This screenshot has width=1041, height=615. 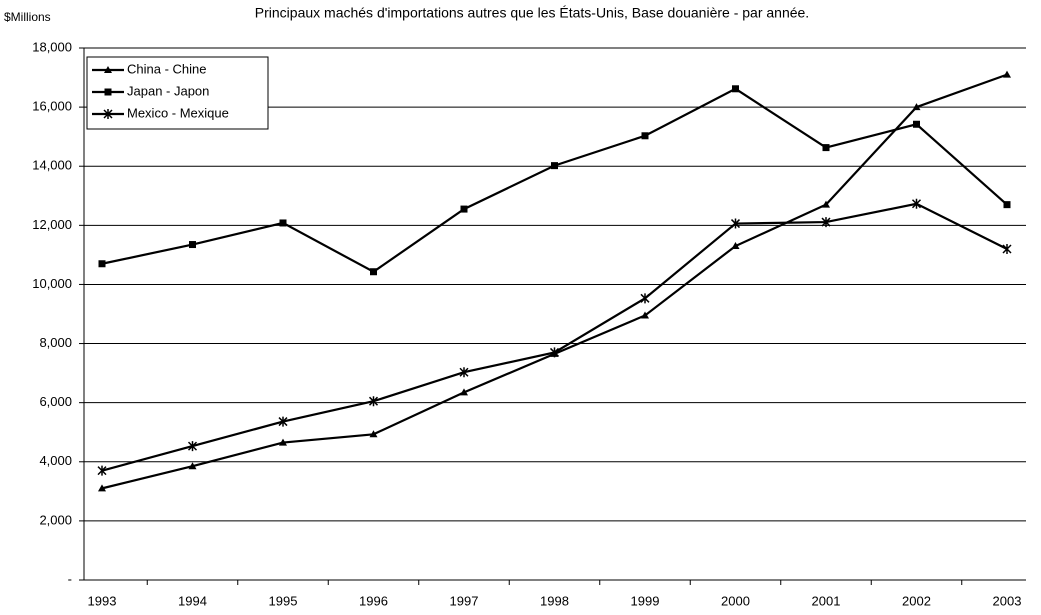 What do you see at coordinates (70, 578) in the screenshot?
I see `y-tick-label: -` at bounding box center [70, 578].